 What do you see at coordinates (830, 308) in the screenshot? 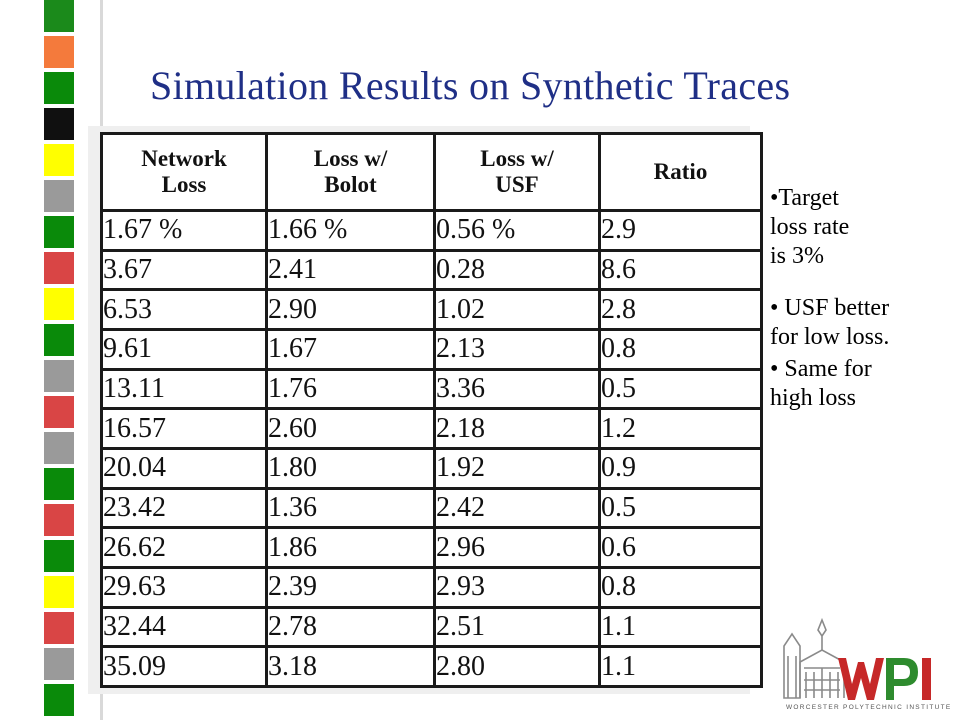
I see `note-line: • USF better` at bounding box center [830, 308].